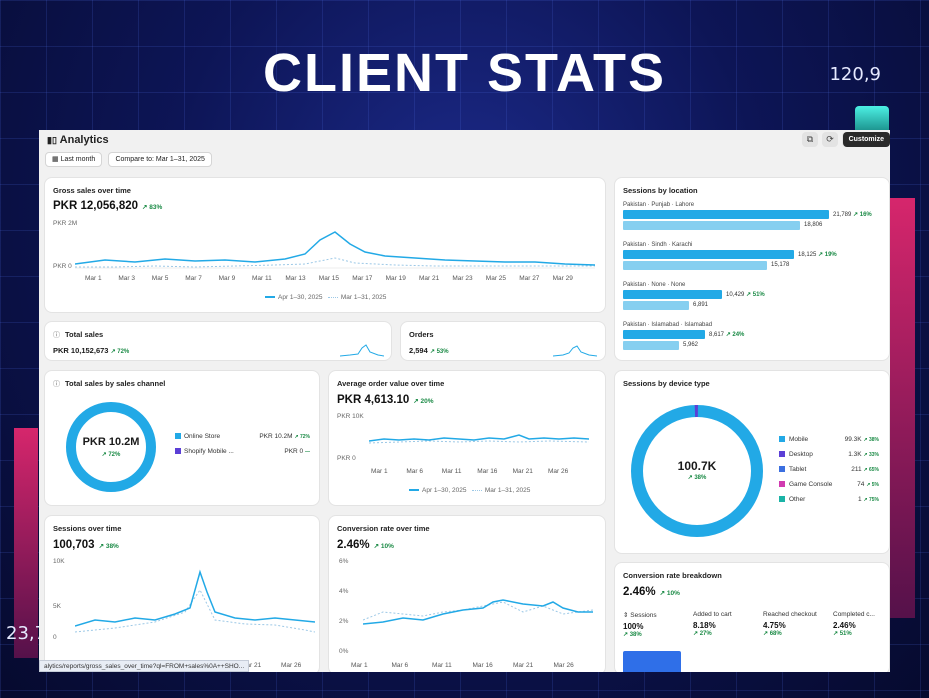 The image size is (929, 698). Describe the element at coordinates (697, 466) in the screenshot. I see `donut-center-value: 100.7K` at that location.